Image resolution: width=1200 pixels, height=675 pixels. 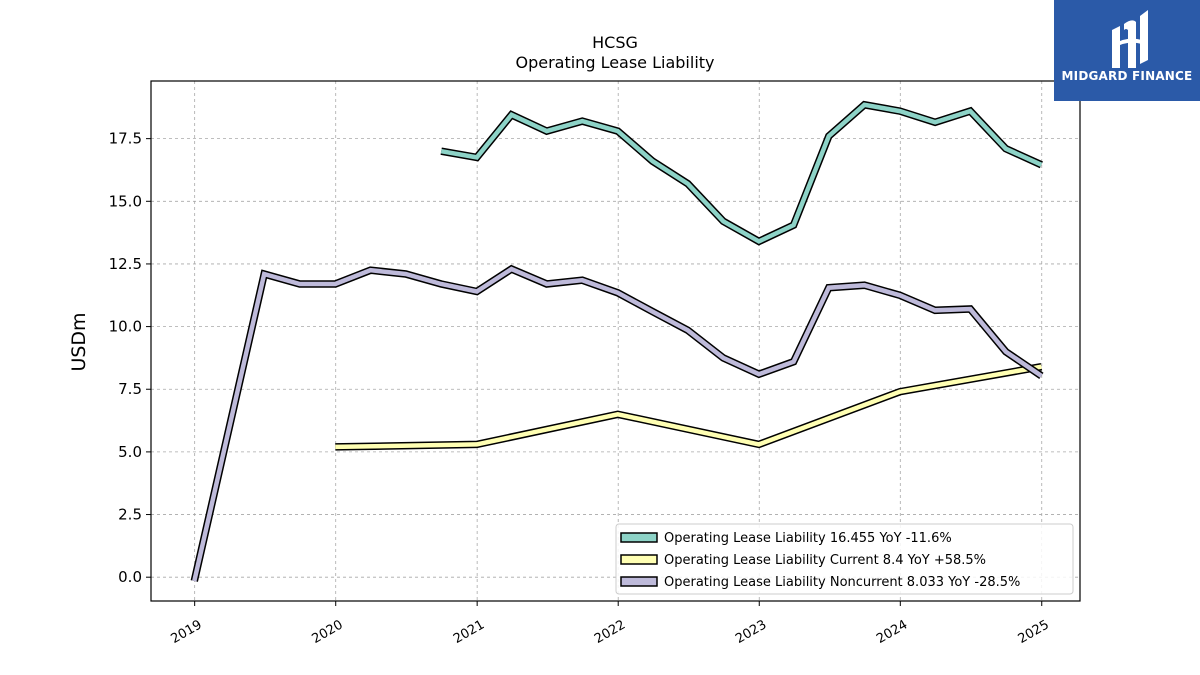 What do you see at coordinates (125, 327) in the screenshot?
I see `y-tick-label: 10.0` at bounding box center [125, 327].